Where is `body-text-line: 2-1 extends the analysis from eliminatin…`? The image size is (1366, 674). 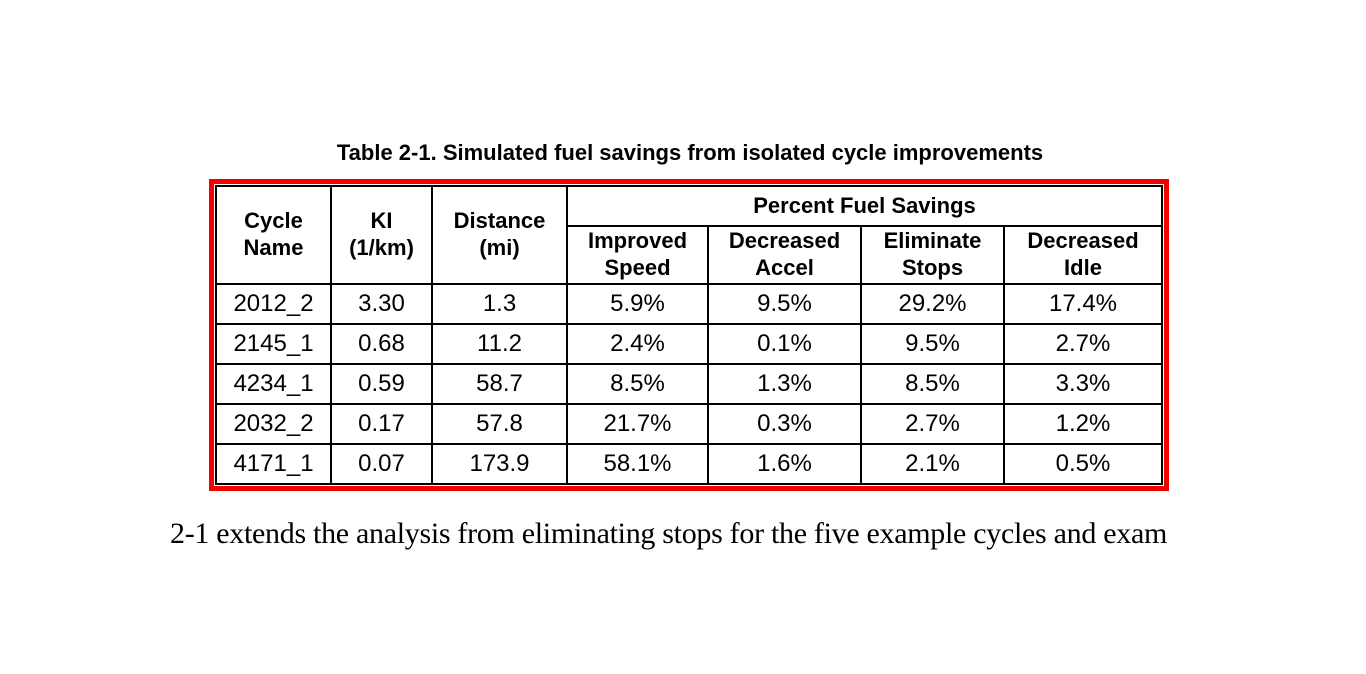 body-text-line: 2-1 extends the analysis from eliminatin… is located at coordinates (668, 533).